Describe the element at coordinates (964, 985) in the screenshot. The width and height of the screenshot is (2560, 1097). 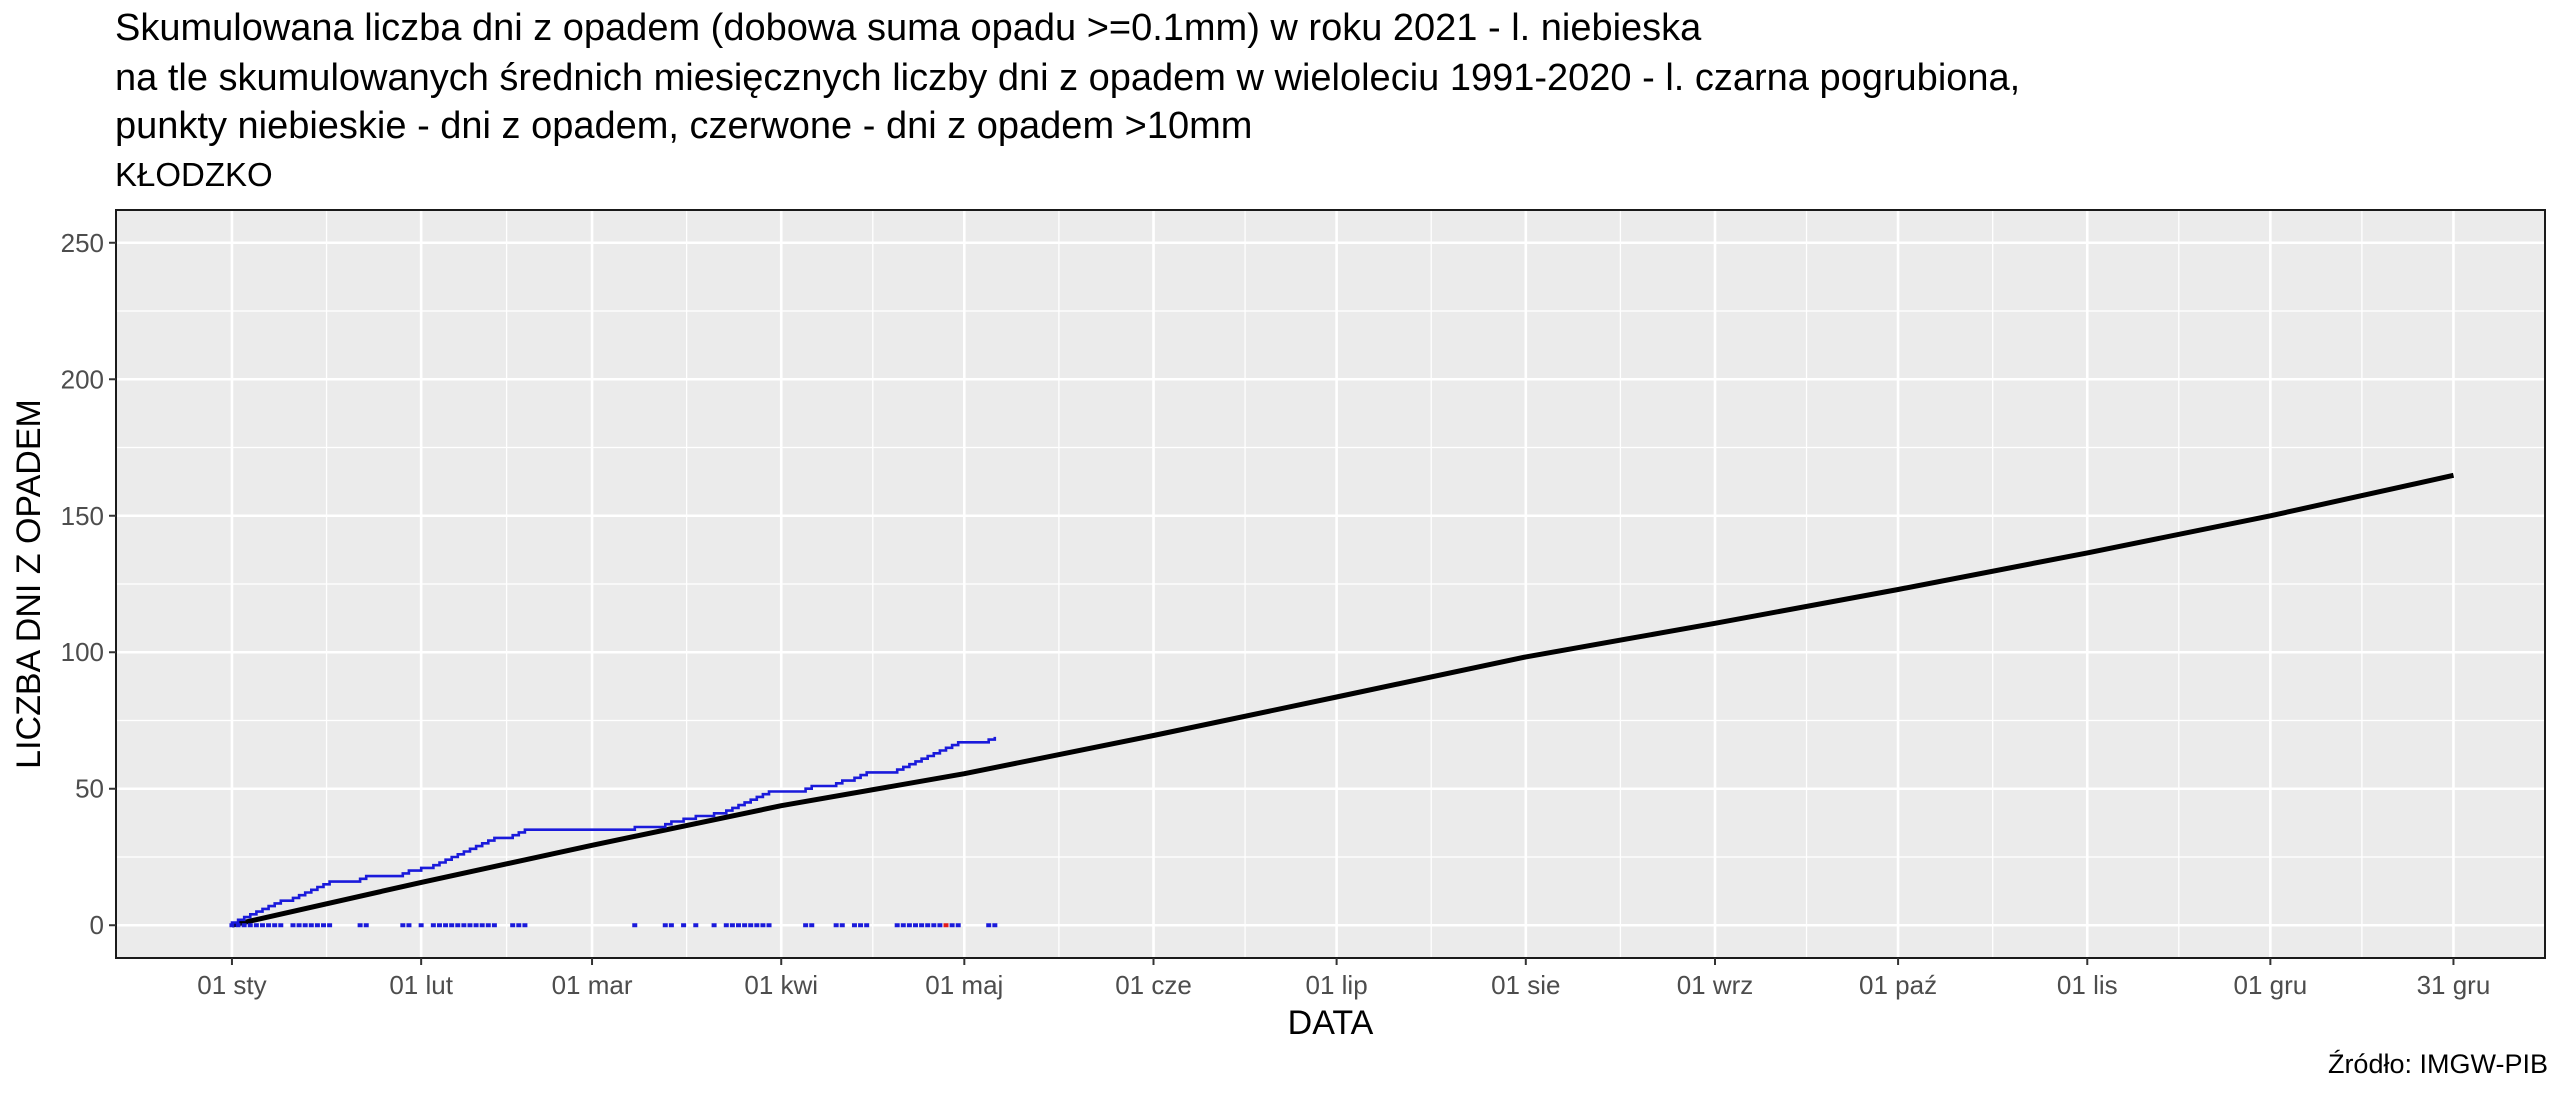
I see `x-tick-label: 01 maj` at that location.